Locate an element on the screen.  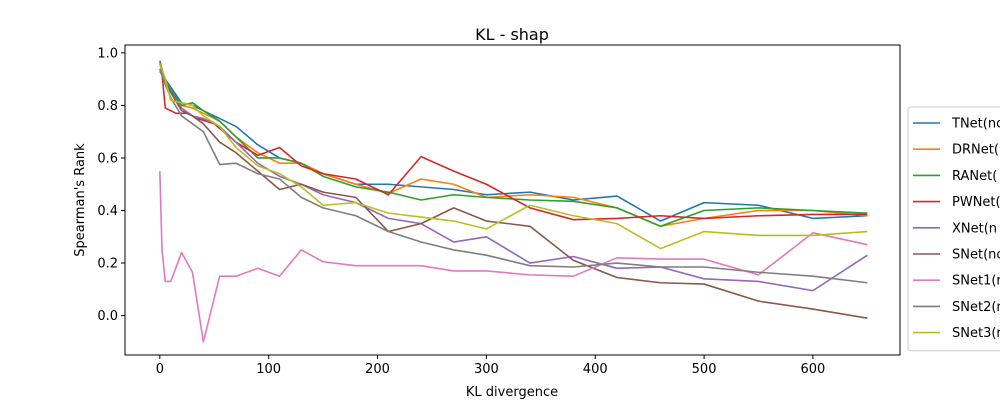
y-axis-label: Spearman's Rank is located at coordinates (80, 200).